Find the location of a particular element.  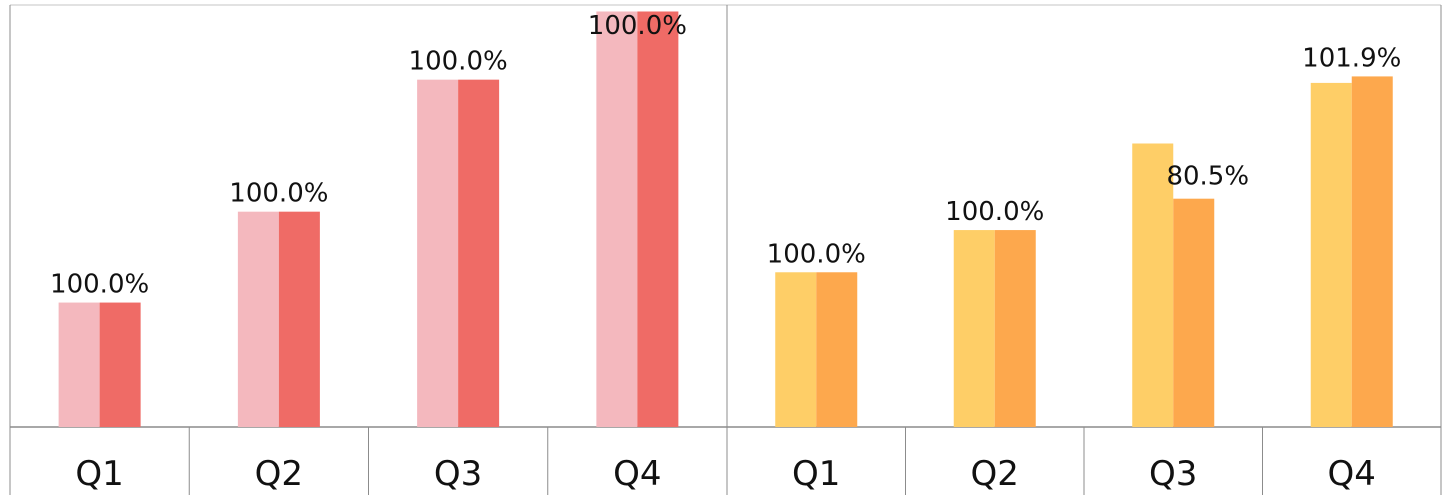

data-label: 101.9% is located at coordinates (1351, 58).